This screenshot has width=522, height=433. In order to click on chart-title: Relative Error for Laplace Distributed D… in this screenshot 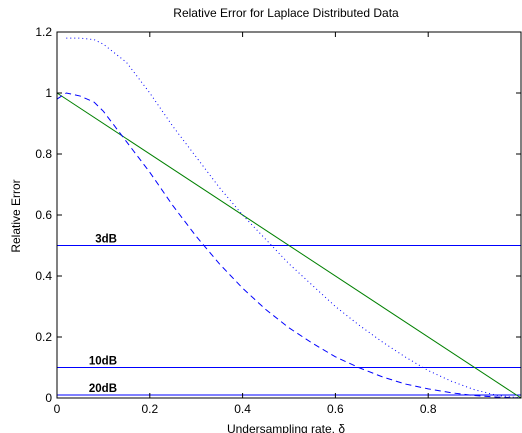, I will do `click(286, 13)`.